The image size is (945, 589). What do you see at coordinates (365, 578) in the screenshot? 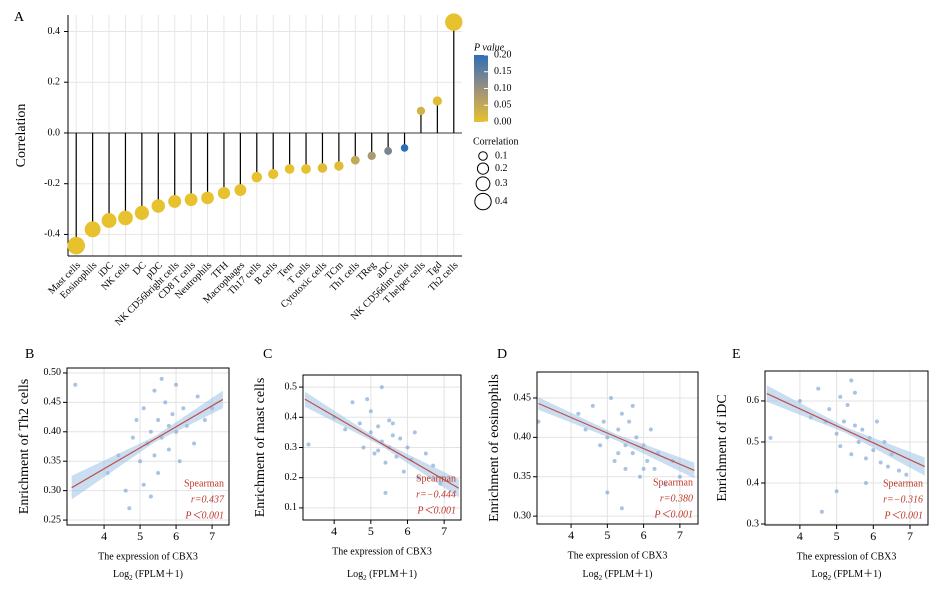
I see `x-axis-label-part: 2` at bounding box center [365, 578].